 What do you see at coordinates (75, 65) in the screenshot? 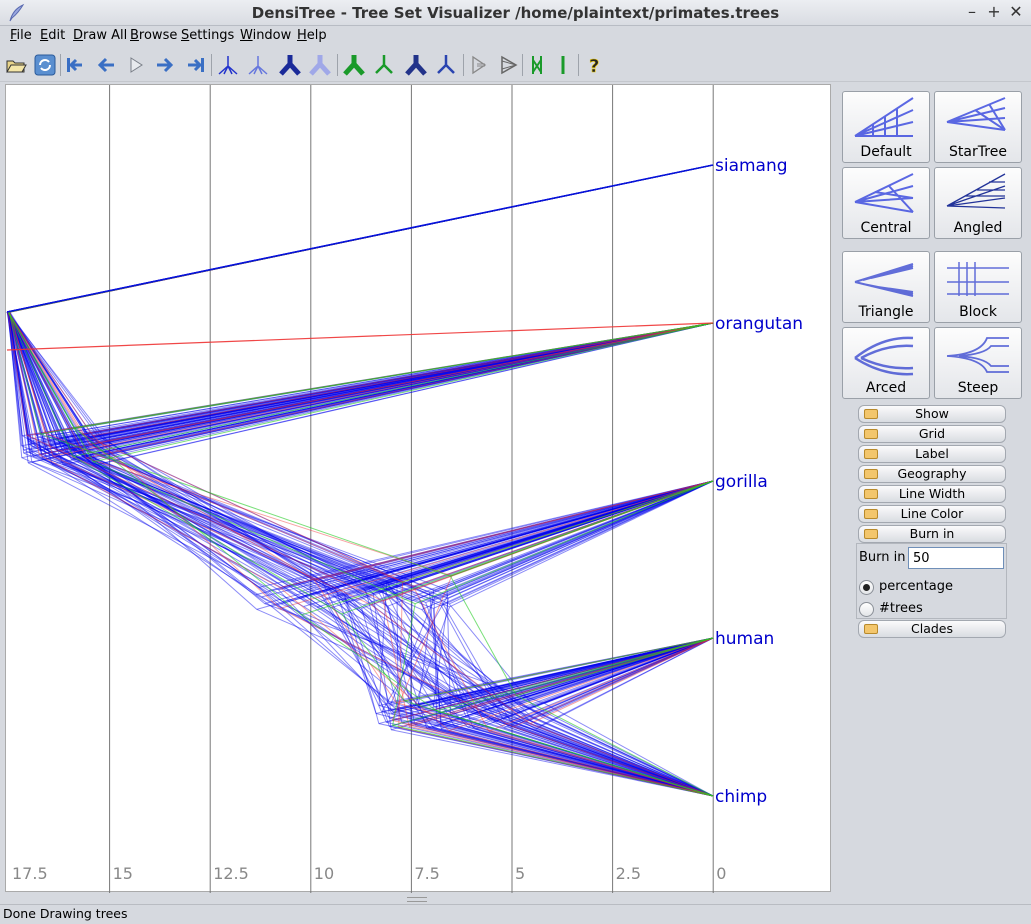
I see `first-icon` at bounding box center [75, 65].